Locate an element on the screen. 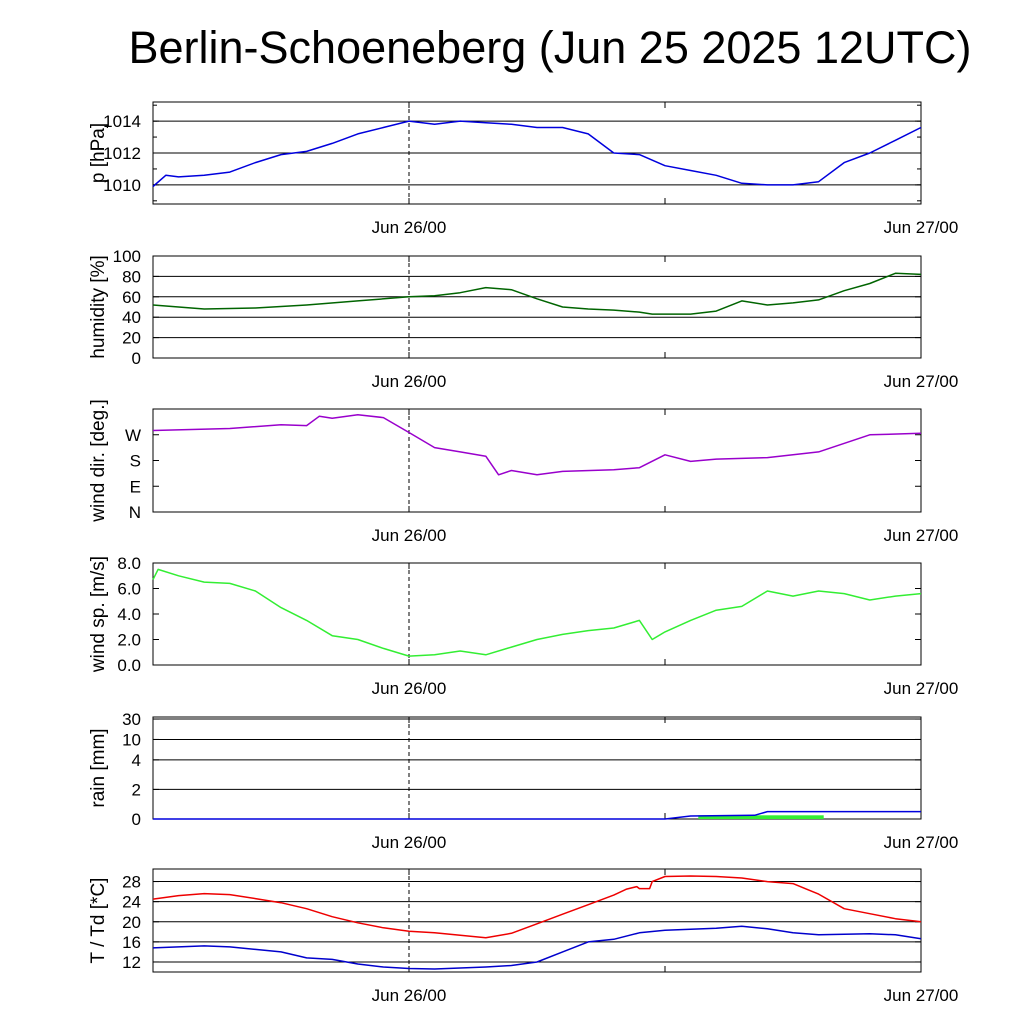 The height and width of the screenshot is (1024, 1024). ytick-label-humidity: 40 is located at coordinates (131, 317).